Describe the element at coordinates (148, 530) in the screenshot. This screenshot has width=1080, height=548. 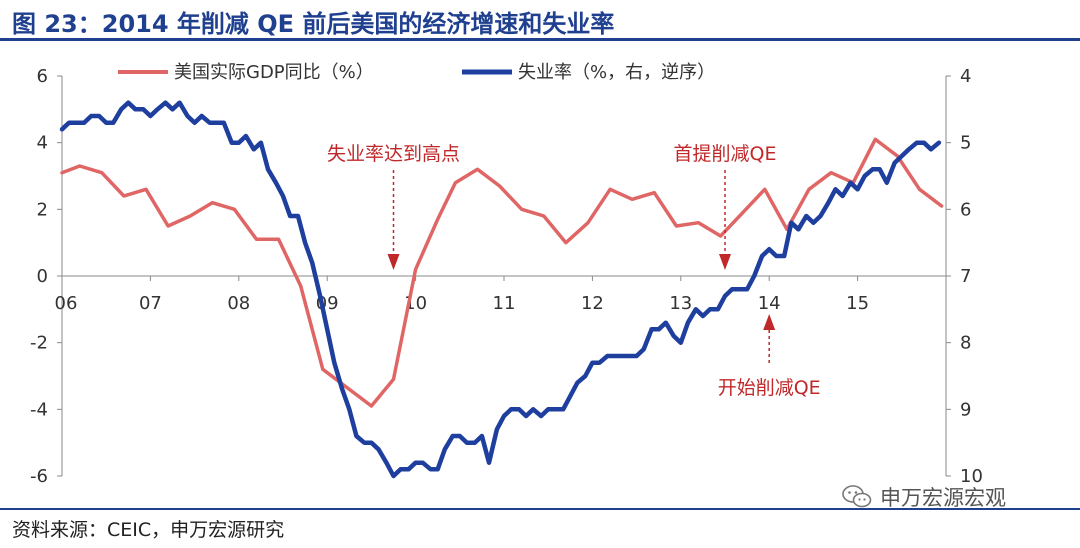
I see `source-note: 资料来源：CEIC，申万宏源研究` at that location.